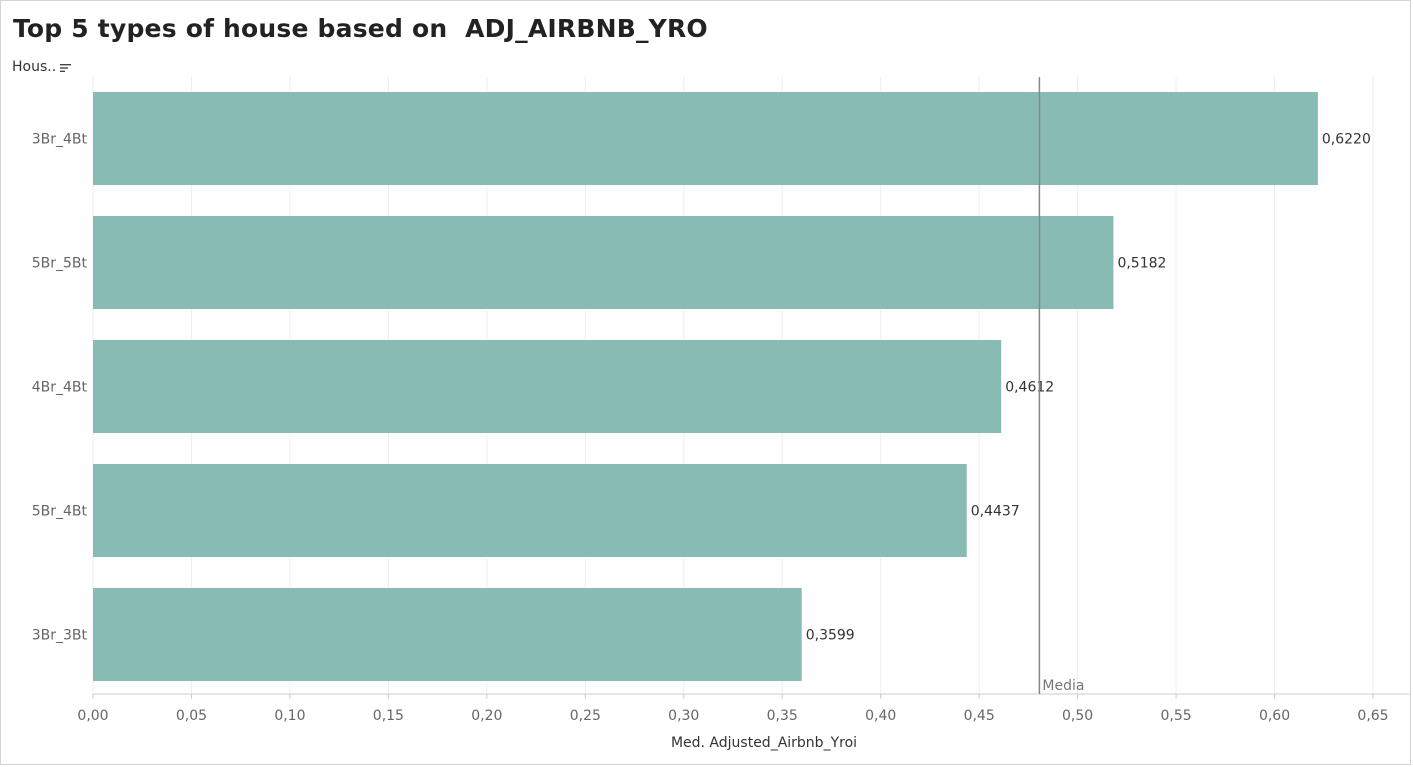  What do you see at coordinates (530, 510) in the screenshot?
I see `bar-5br-4bt` at bounding box center [530, 510].